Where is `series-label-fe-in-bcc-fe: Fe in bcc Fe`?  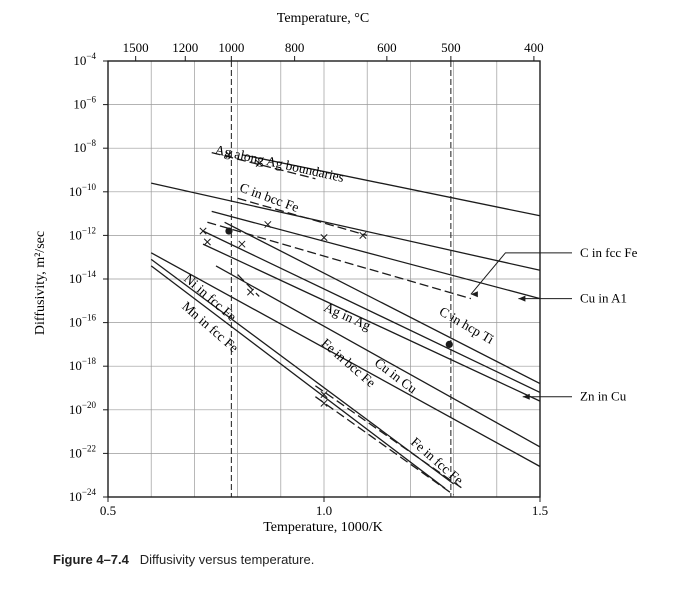
series-label-fe-in-bcc-fe: Fe in bcc Fe is located at coordinates (349, 362).